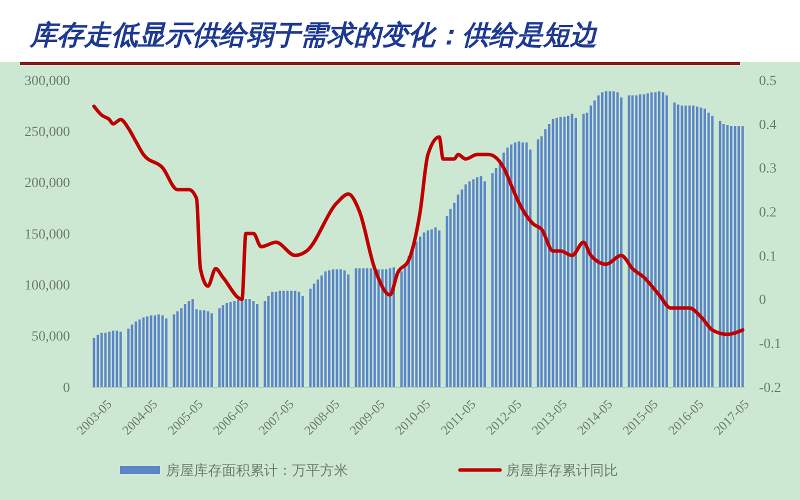 This screenshot has height=500, width=800. What do you see at coordinates (767, 169) in the screenshot?
I see `y2-tick-label: 0.3` at bounding box center [767, 169].